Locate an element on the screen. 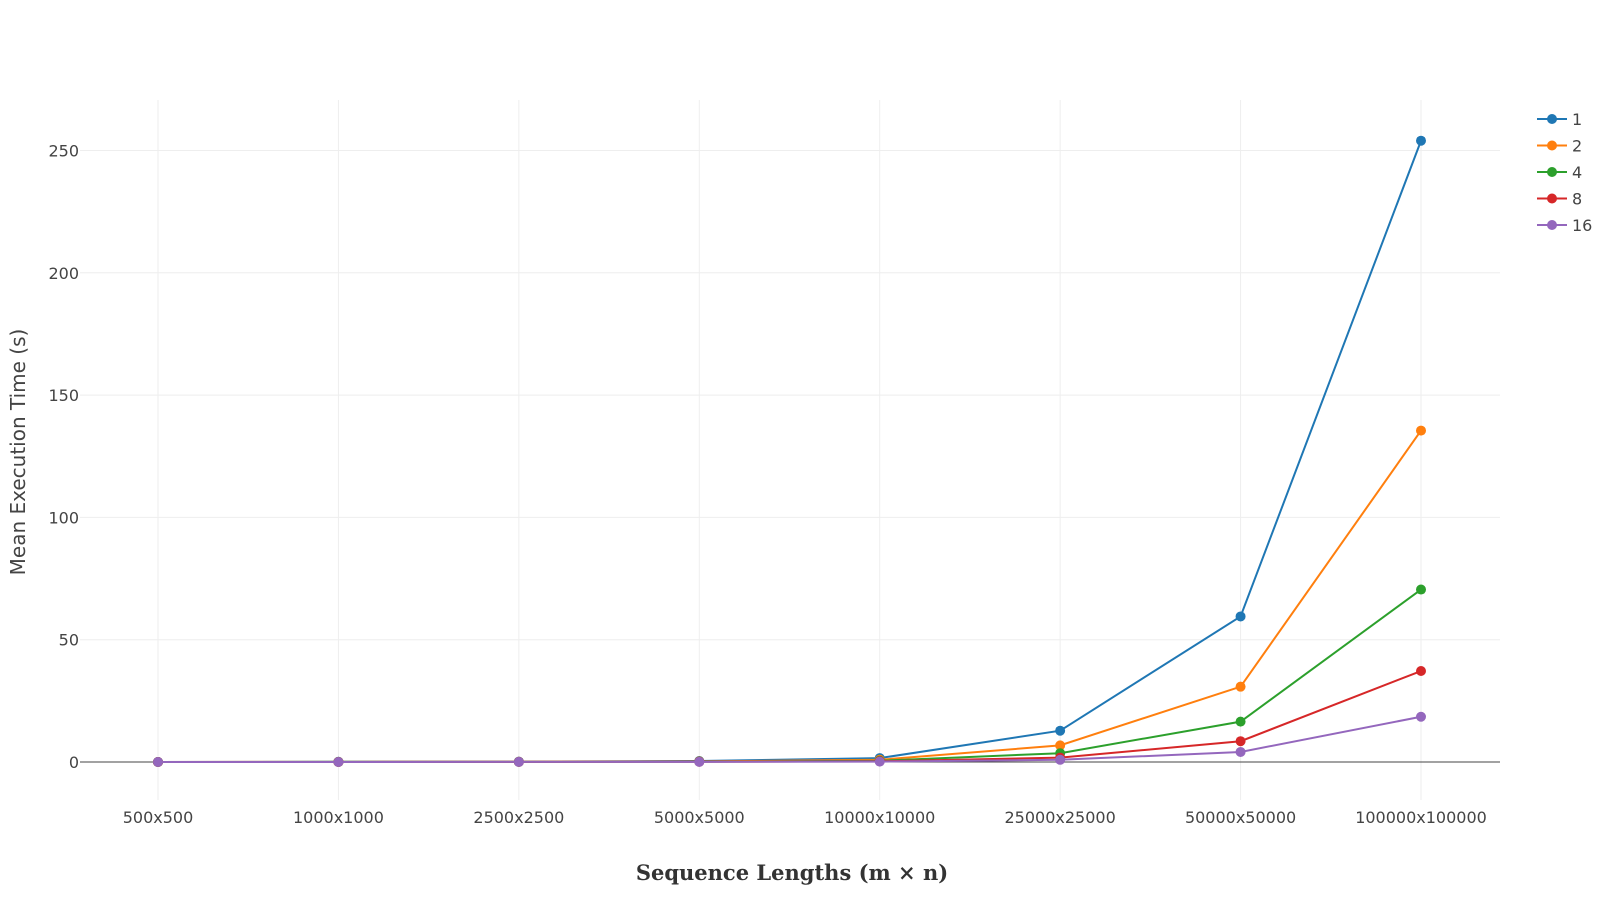 Image resolution: width=1600 pixels, height=900 pixels. y-tick-label: 100 is located at coordinates (63, 517).